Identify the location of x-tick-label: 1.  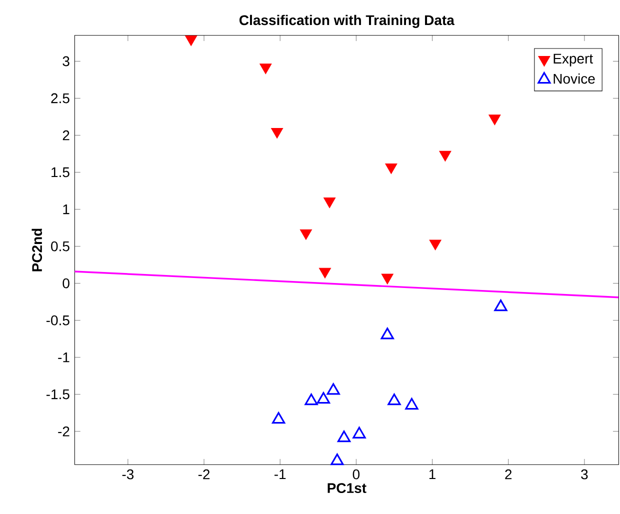
(432, 474).